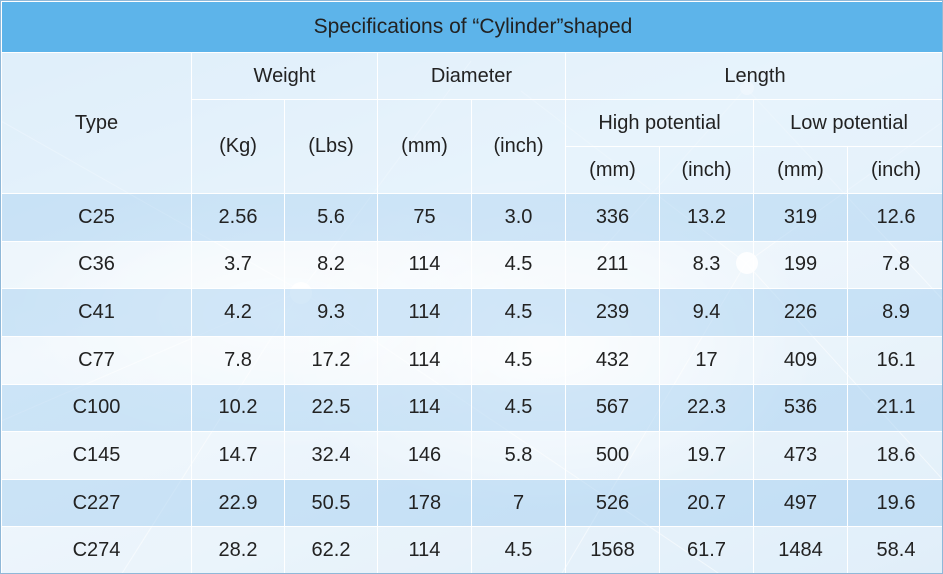  What do you see at coordinates (800, 503) in the screenshot?
I see `low-mm-cell: 497` at bounding box center [800, 503].